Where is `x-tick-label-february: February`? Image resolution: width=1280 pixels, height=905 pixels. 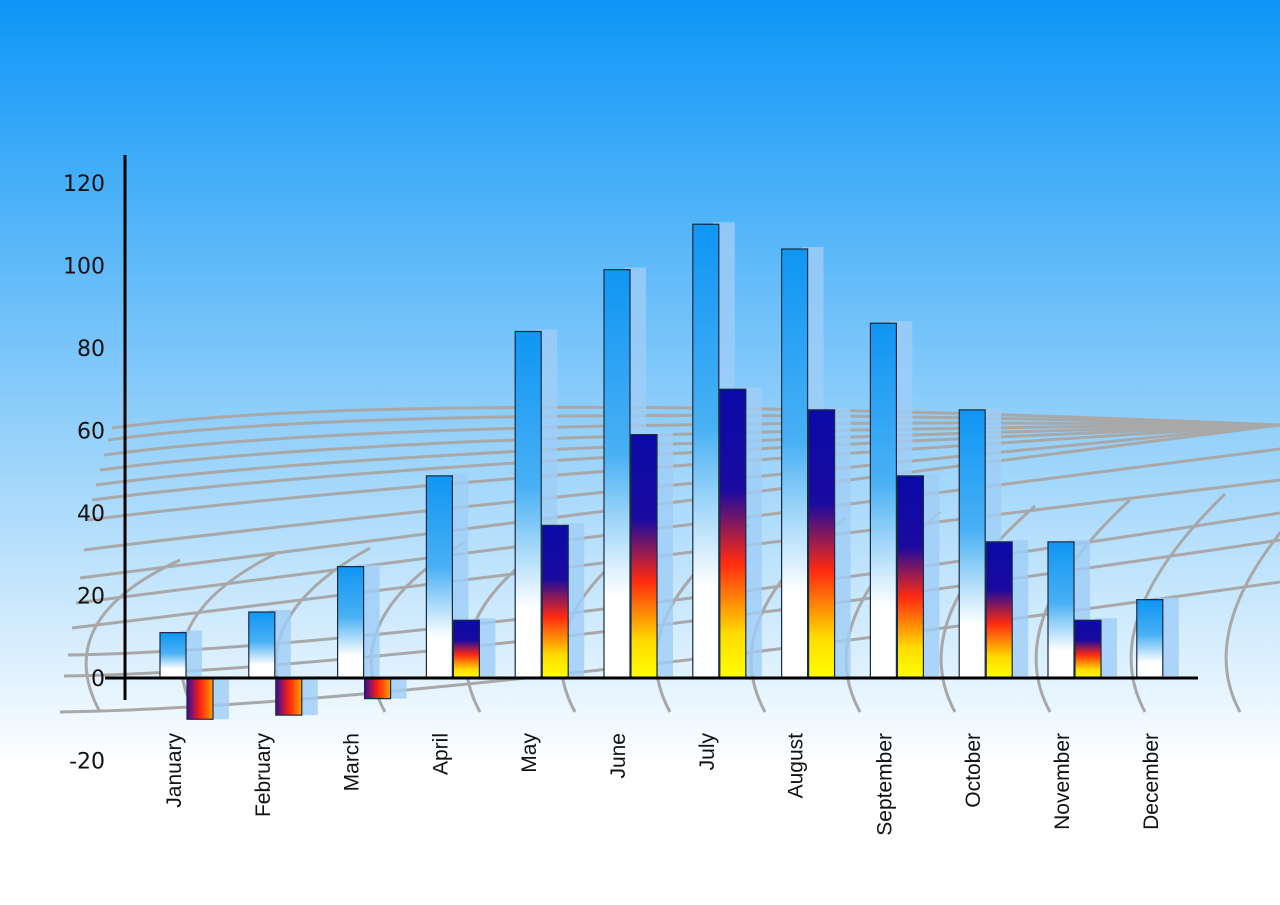
x-tick-label-february: February is located at coordinates (263, 775).